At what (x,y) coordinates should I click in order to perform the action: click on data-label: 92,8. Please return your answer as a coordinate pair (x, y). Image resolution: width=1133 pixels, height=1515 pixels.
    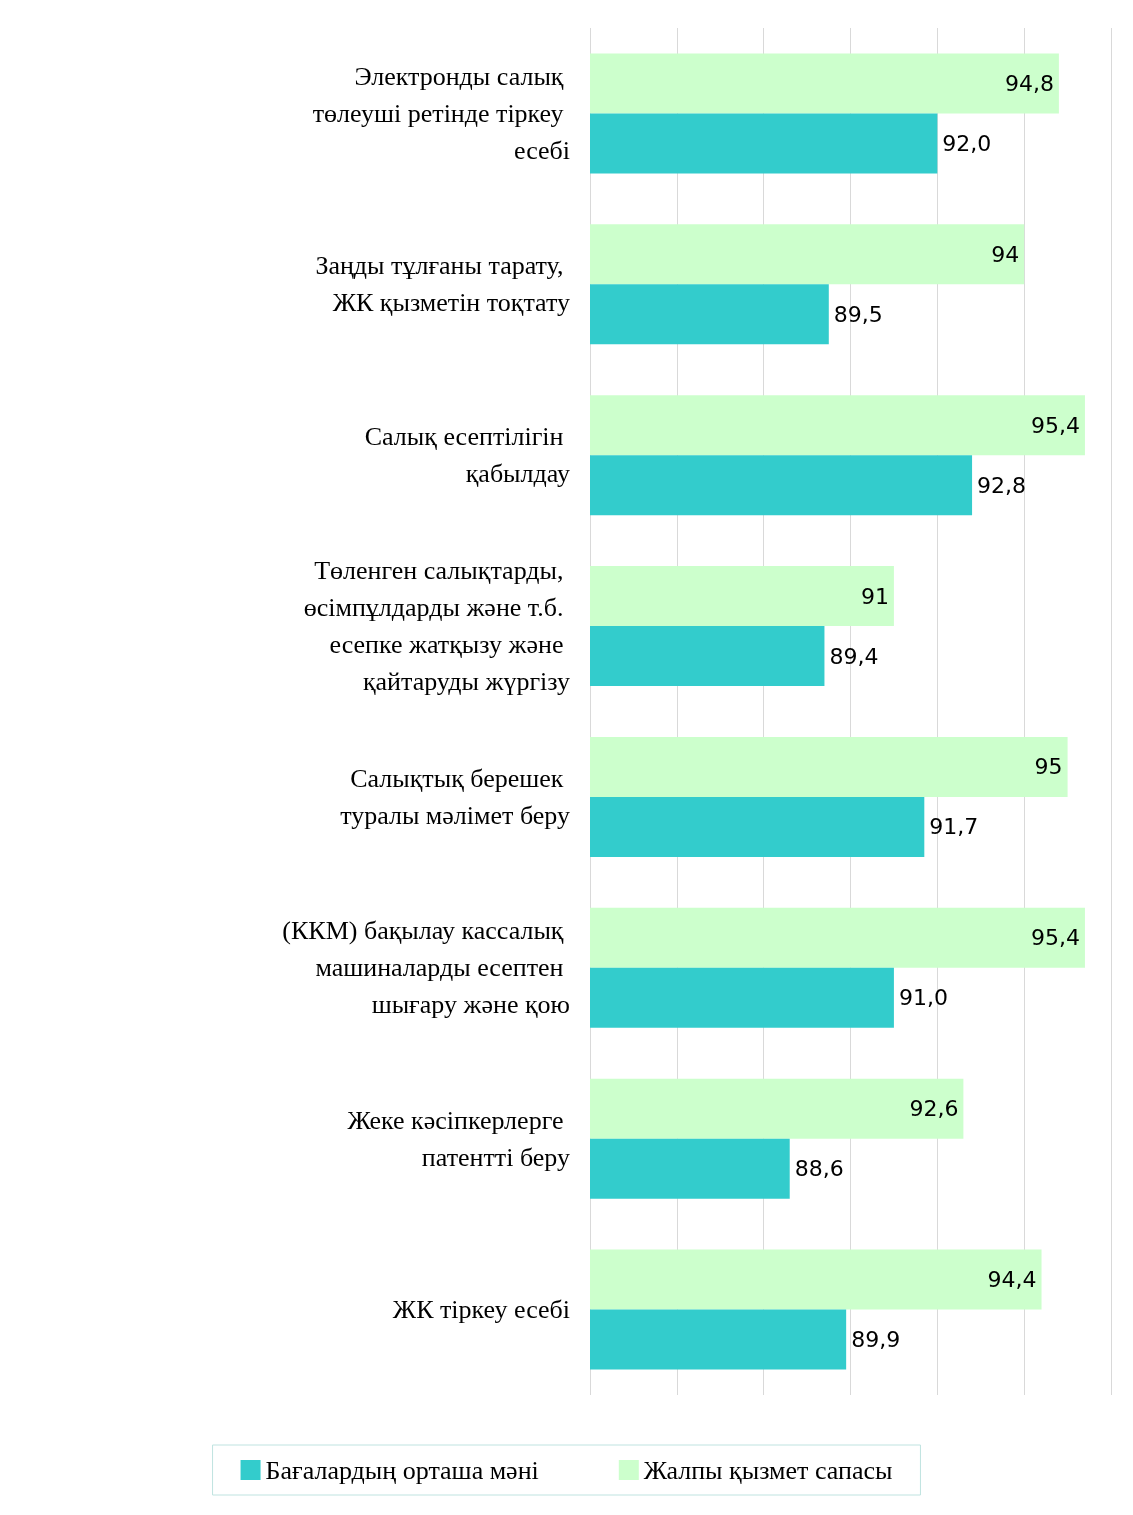
    Looking at the image, I should click on (1002, 485).